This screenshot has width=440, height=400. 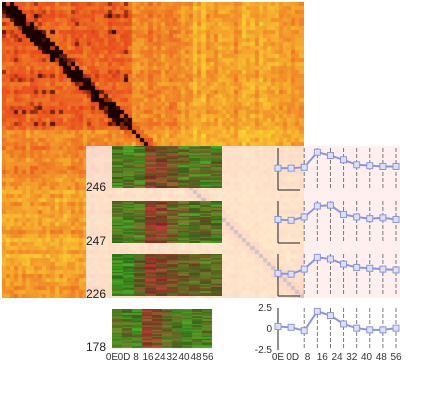 I want to click on y-tick-label: 2.5, so click(x=265, y=308).